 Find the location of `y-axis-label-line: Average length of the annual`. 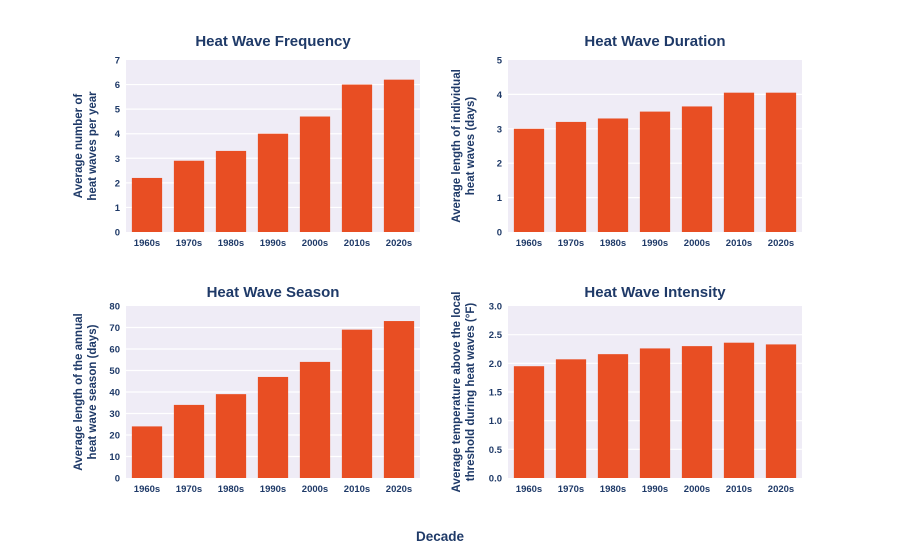

y-axis-label-line: Average length of the annual is located at coordinates (79, 391).